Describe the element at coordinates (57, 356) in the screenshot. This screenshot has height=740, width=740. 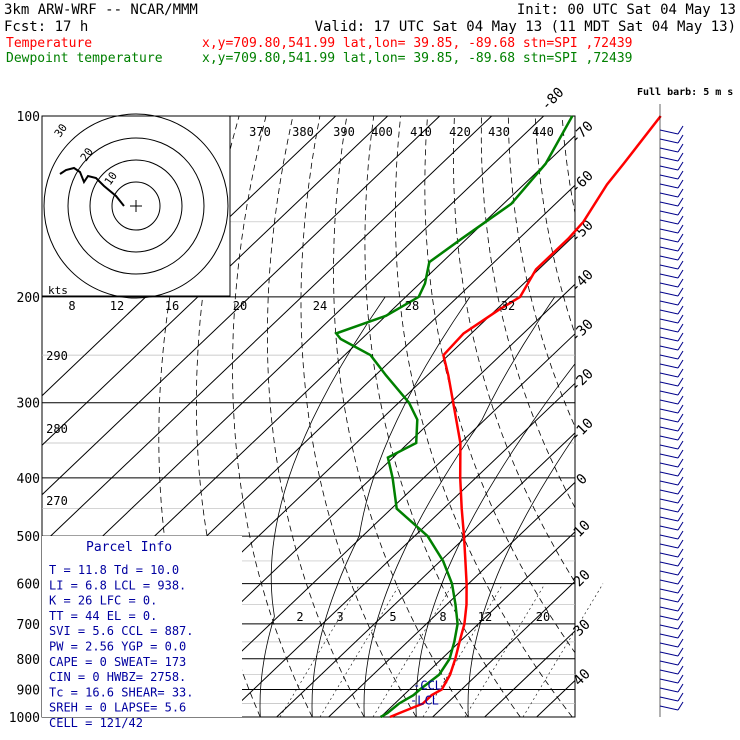
I see `theta-label-left: 290` at that location.